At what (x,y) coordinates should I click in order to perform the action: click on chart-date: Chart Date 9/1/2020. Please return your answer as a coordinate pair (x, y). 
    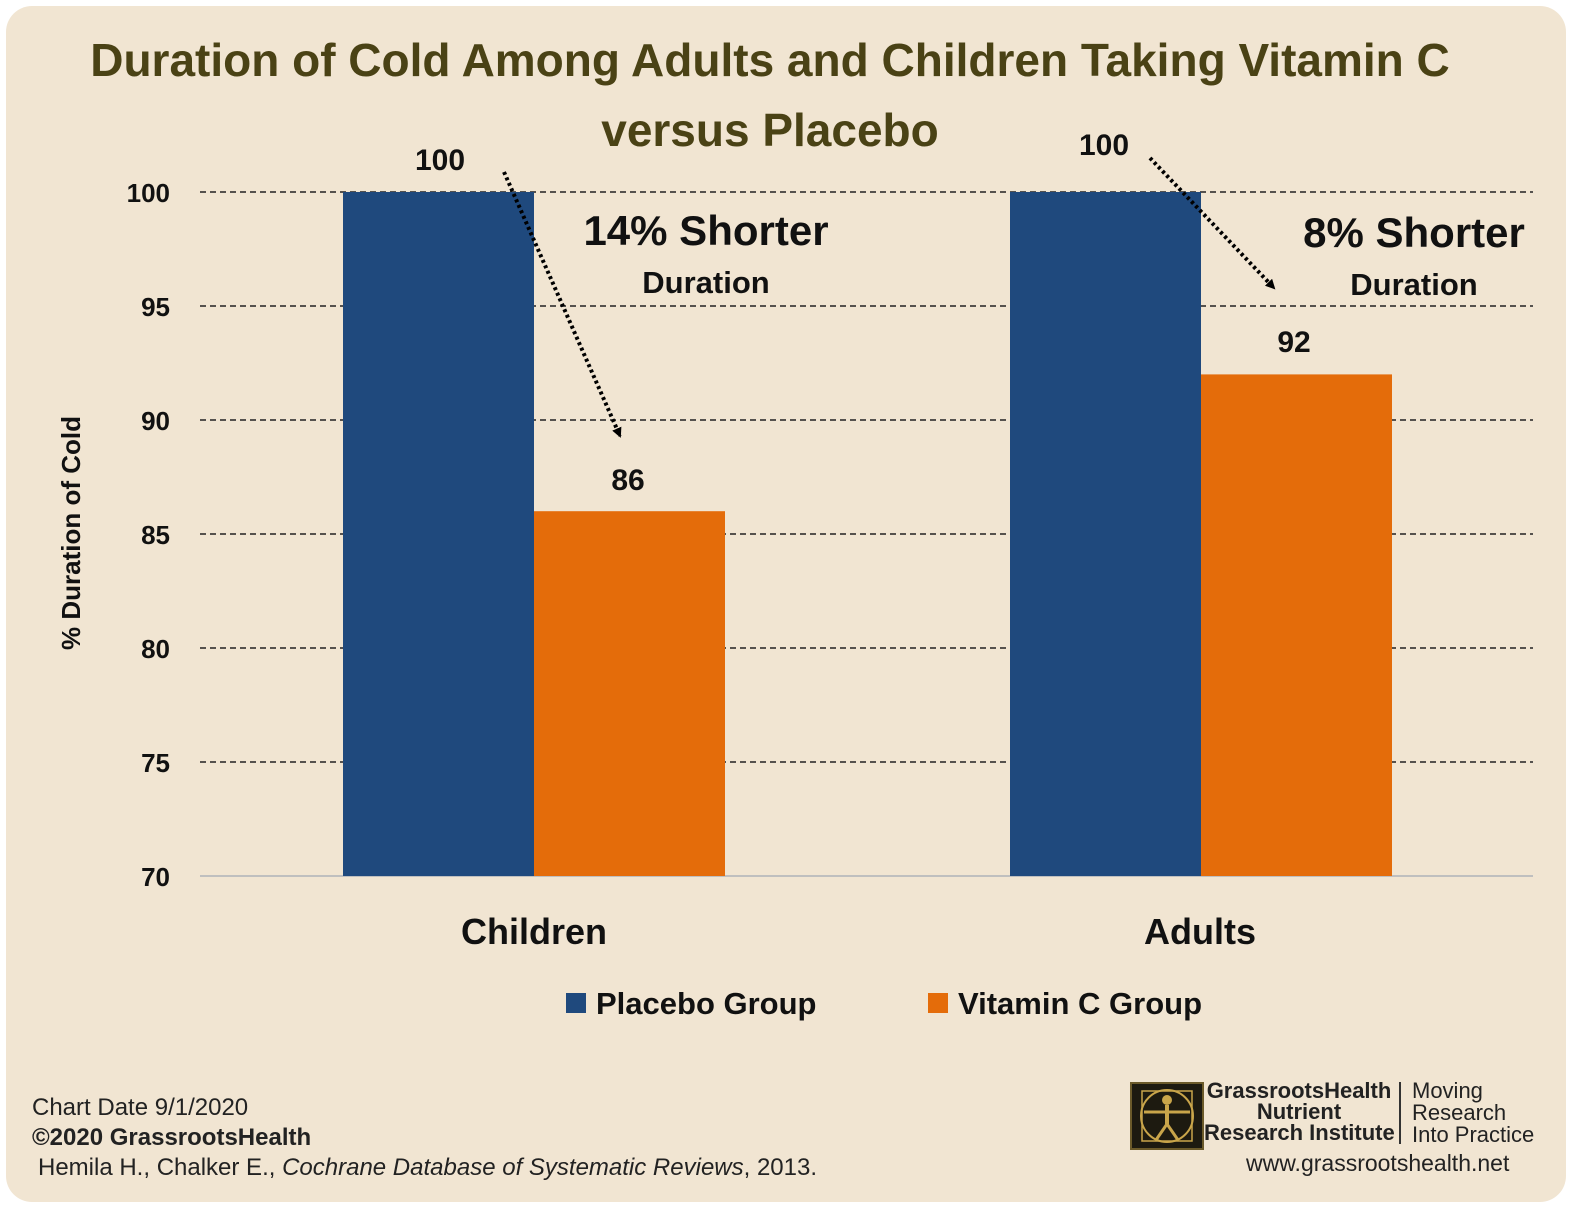
    Looking at the image, I should click on (140, 1107).